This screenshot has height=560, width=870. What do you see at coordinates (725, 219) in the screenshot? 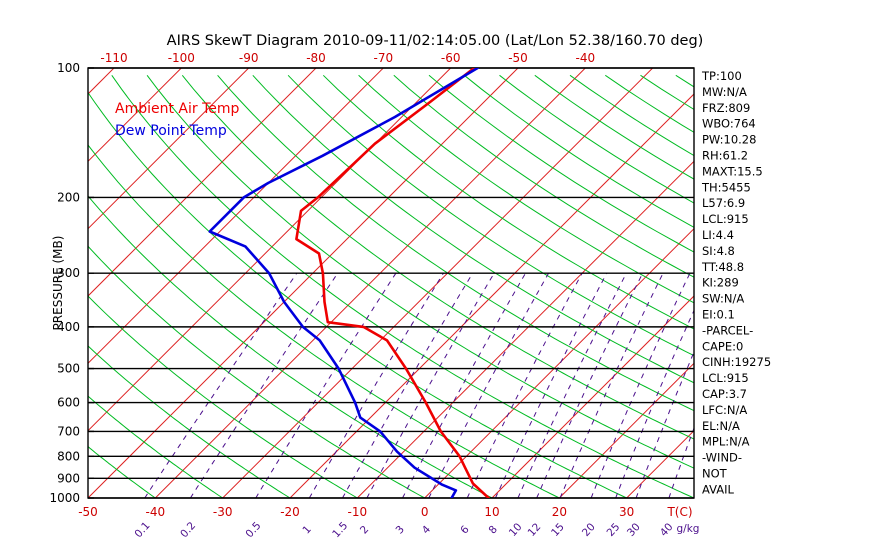
I see `sidebar-item-9: LCL:915` at bounding box center [725, 219].